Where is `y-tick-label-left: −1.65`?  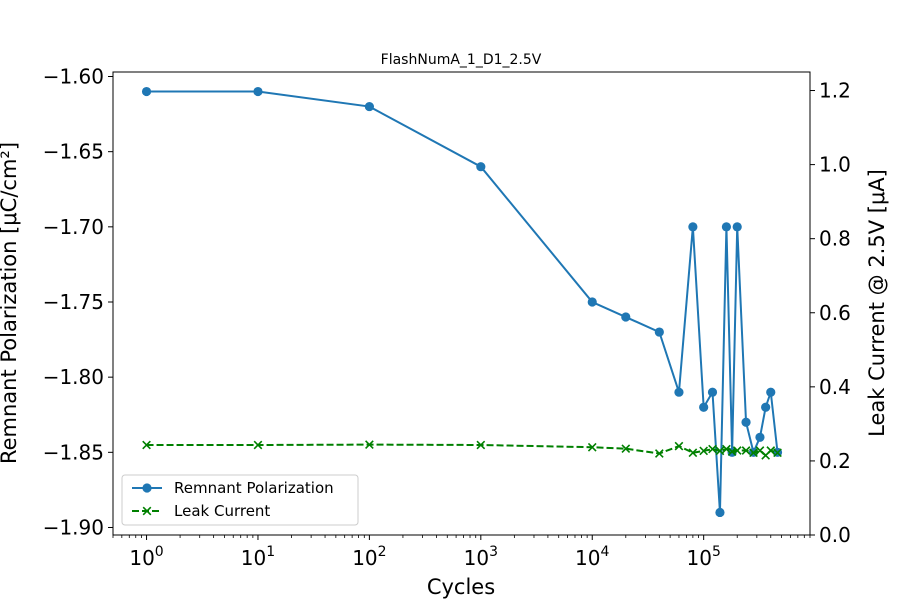
y-tick-label-left: −1.65 is located at coordinates (73, 152).